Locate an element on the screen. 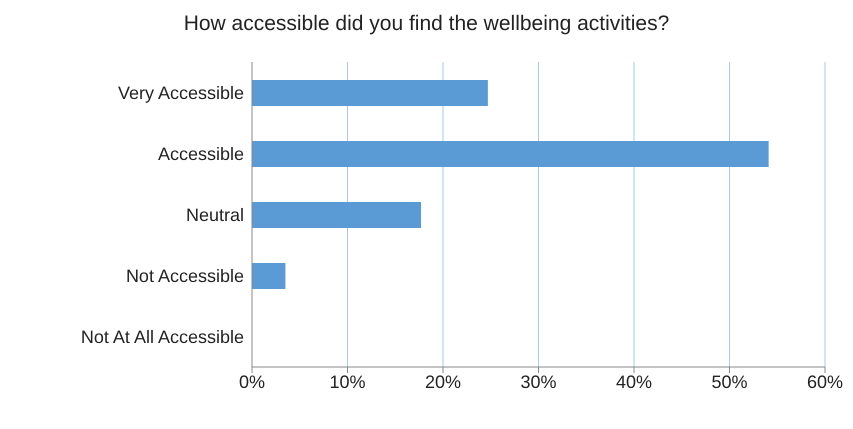 This screenshot has height=429, width=853. x-tick-label: 50% is located at coordinates (729, 382).